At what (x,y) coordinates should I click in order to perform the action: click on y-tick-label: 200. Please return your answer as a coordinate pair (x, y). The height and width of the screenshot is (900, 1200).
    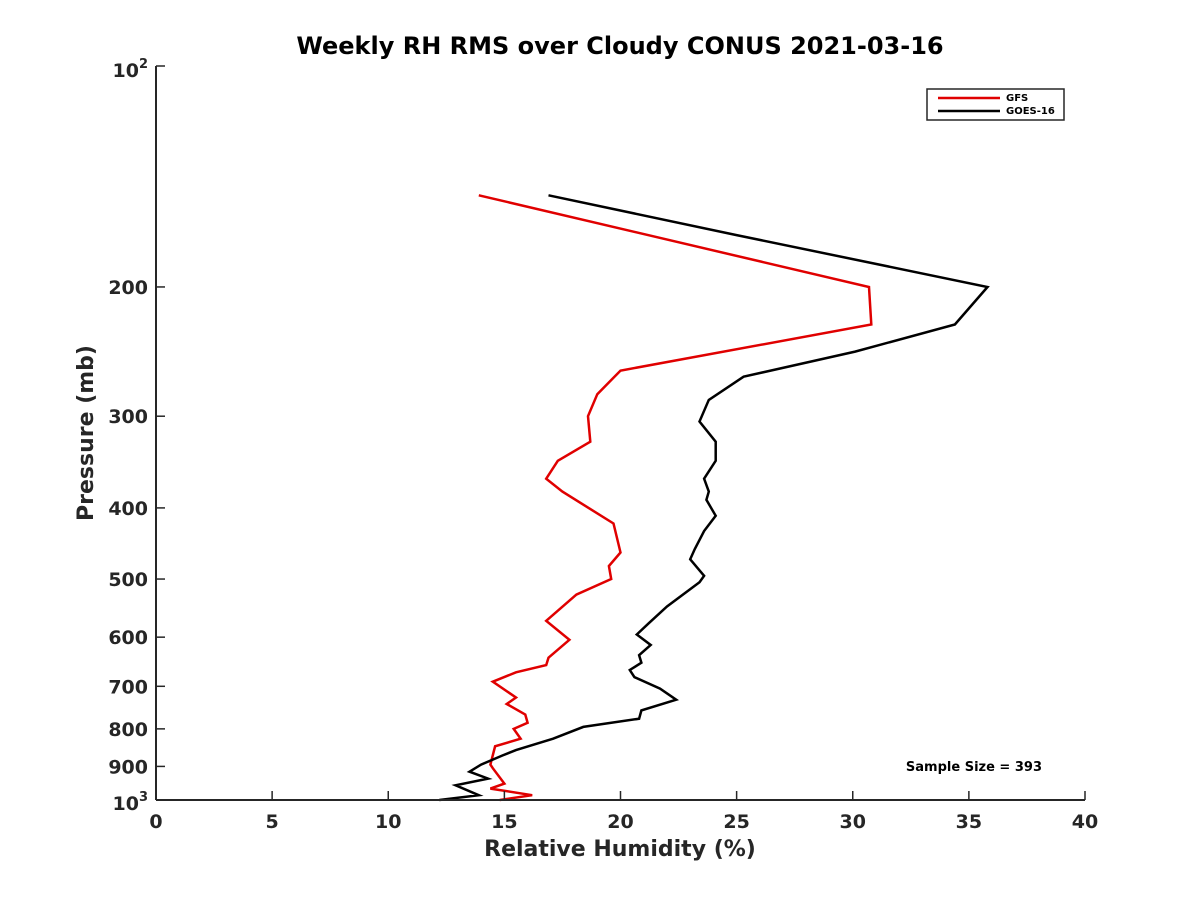
    Looking at the image, I should click on (128, 288).